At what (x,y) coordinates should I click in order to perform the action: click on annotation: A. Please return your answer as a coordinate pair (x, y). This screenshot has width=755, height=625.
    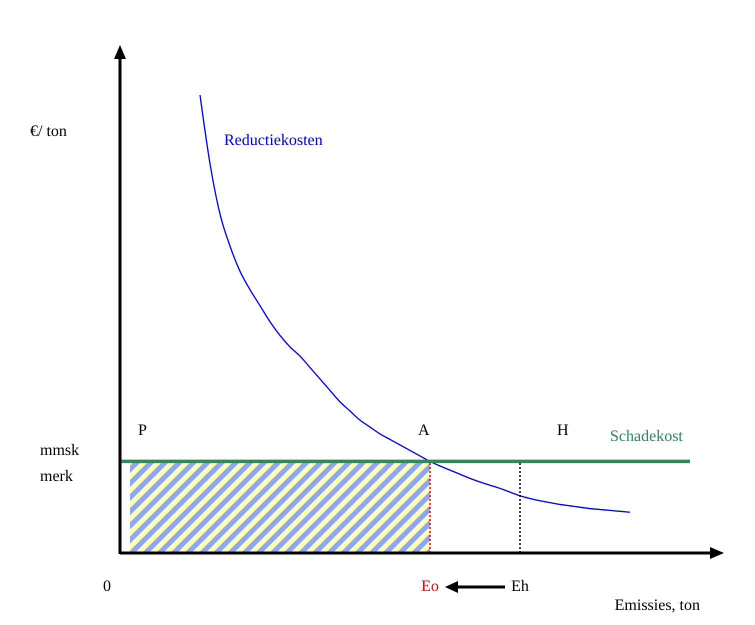
    Looking at the image, I should click on (424, 430).